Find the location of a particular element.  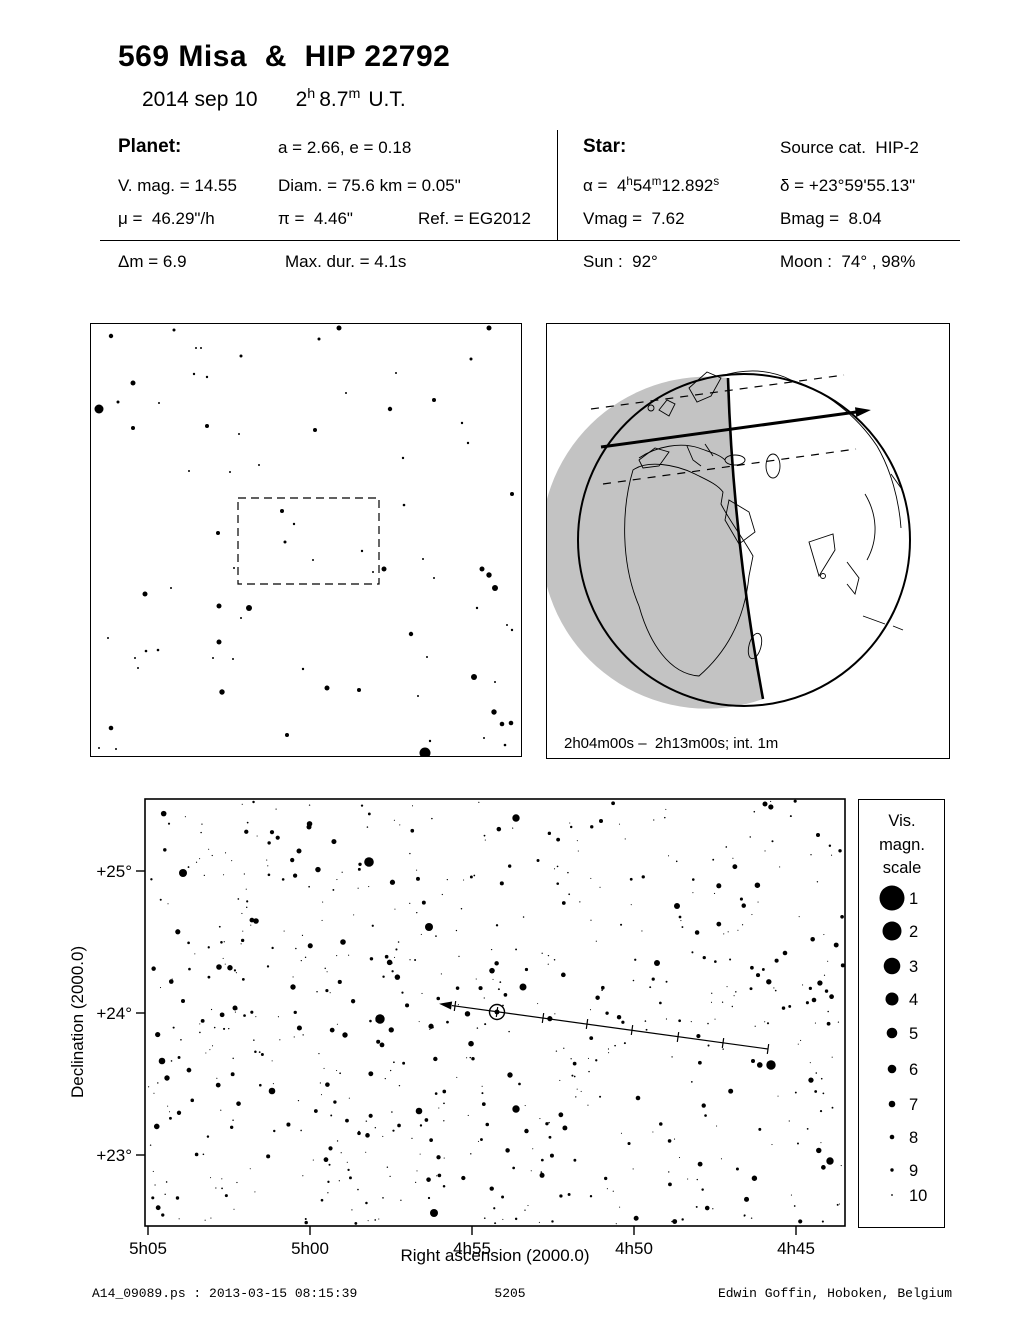

svg-text: 9 is located at coordinates (913, 1171).